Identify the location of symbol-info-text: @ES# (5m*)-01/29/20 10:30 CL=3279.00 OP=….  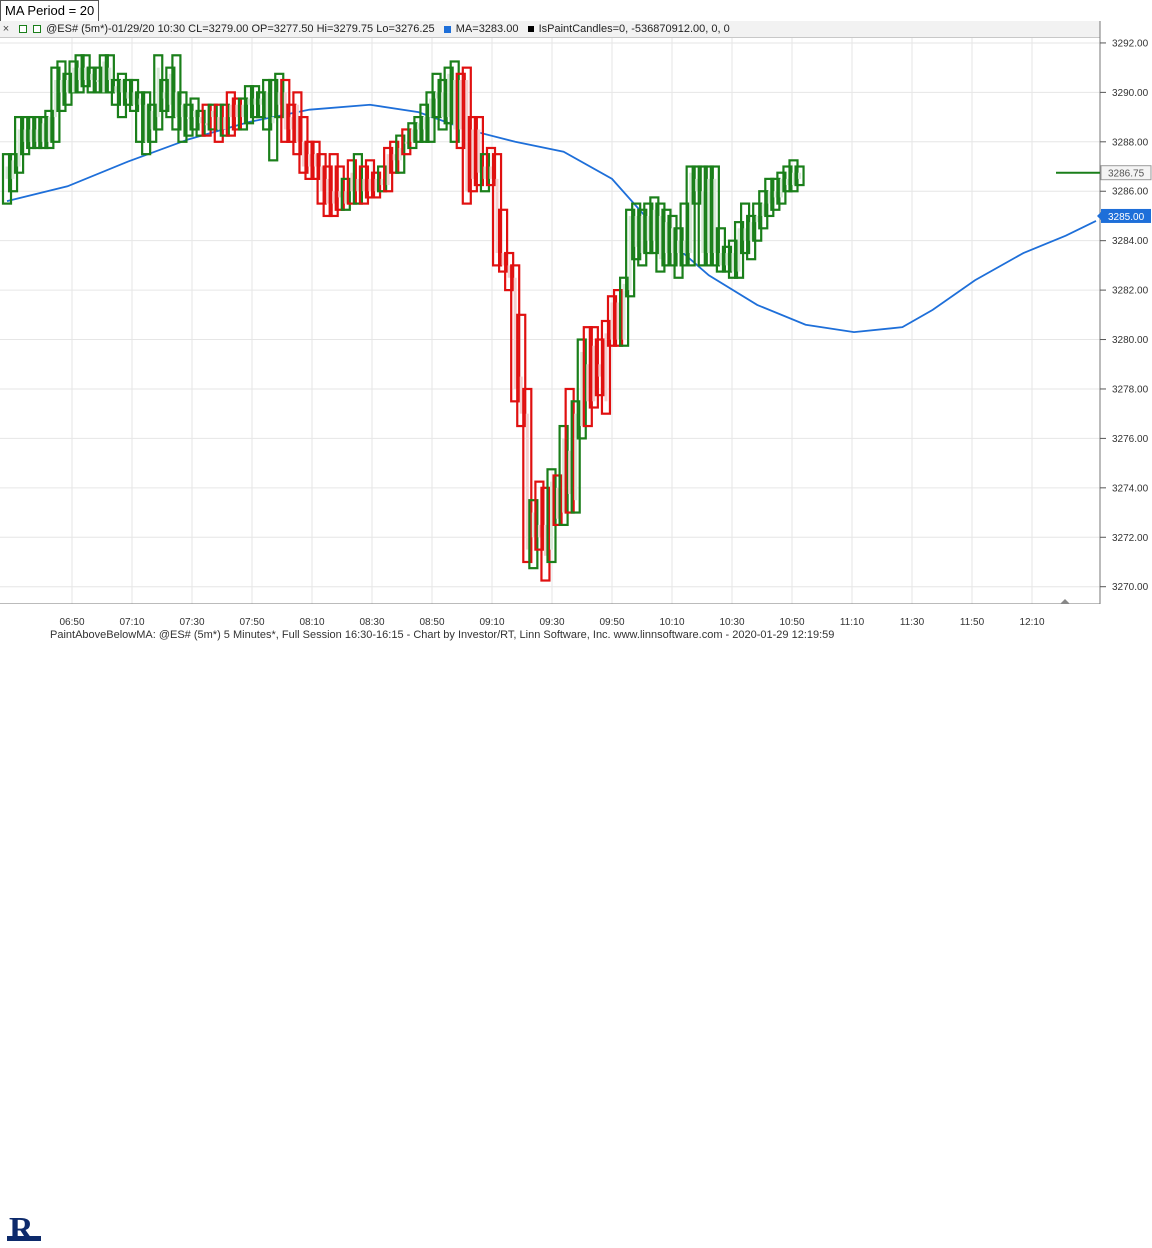
(240, 29).